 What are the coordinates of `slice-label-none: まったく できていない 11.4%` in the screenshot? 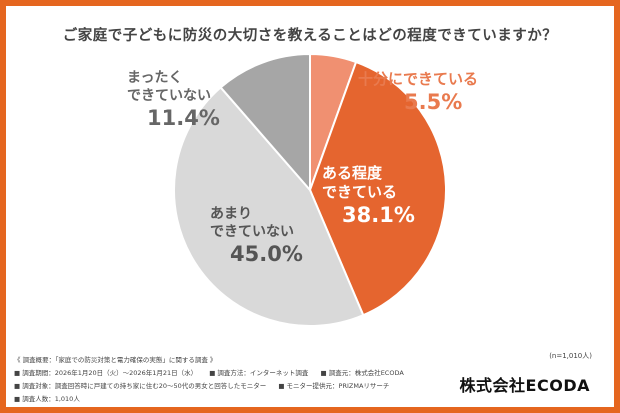 It's located at (173, 100).